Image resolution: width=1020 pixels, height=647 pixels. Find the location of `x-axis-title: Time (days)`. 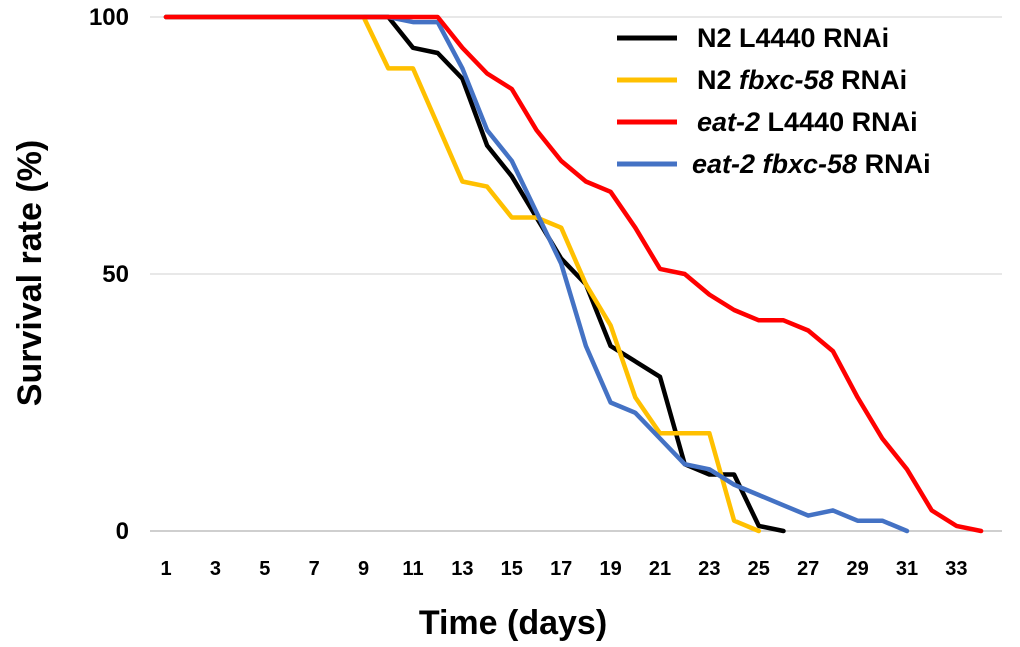

x-axis-title: Time (days) is located at coordinates (513, 623).